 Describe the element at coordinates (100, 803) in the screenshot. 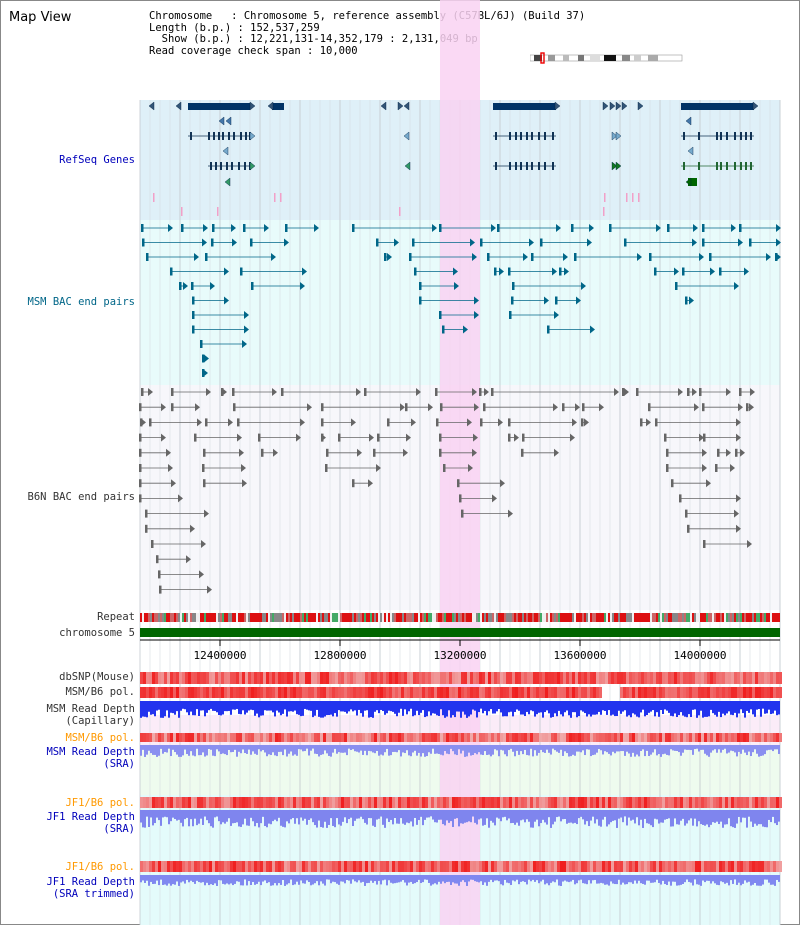

I see `track-label-jf1-pol: JF1/B6 pol.` at that location.